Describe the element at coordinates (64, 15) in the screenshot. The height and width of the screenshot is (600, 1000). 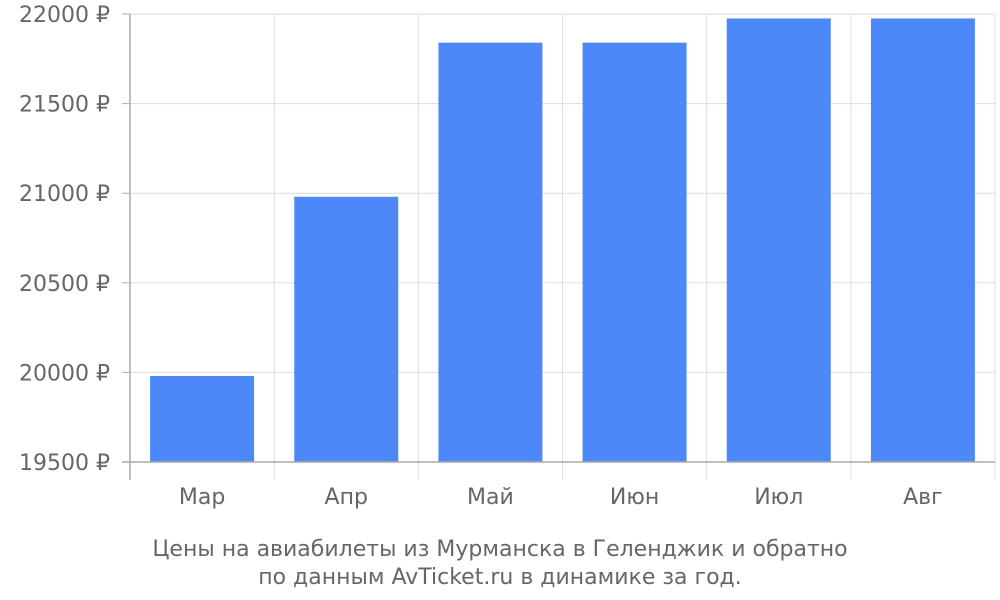
I see `y-tick-label: 22000 ₽` at that location.